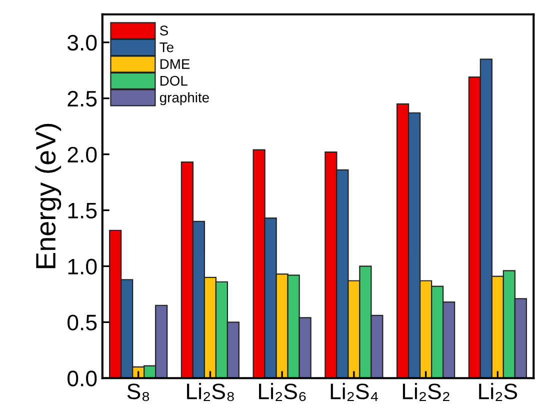 This screenshot has height=411, width=539. I want to click on x-tick-label: Li₂S₄, so click(354, 391).